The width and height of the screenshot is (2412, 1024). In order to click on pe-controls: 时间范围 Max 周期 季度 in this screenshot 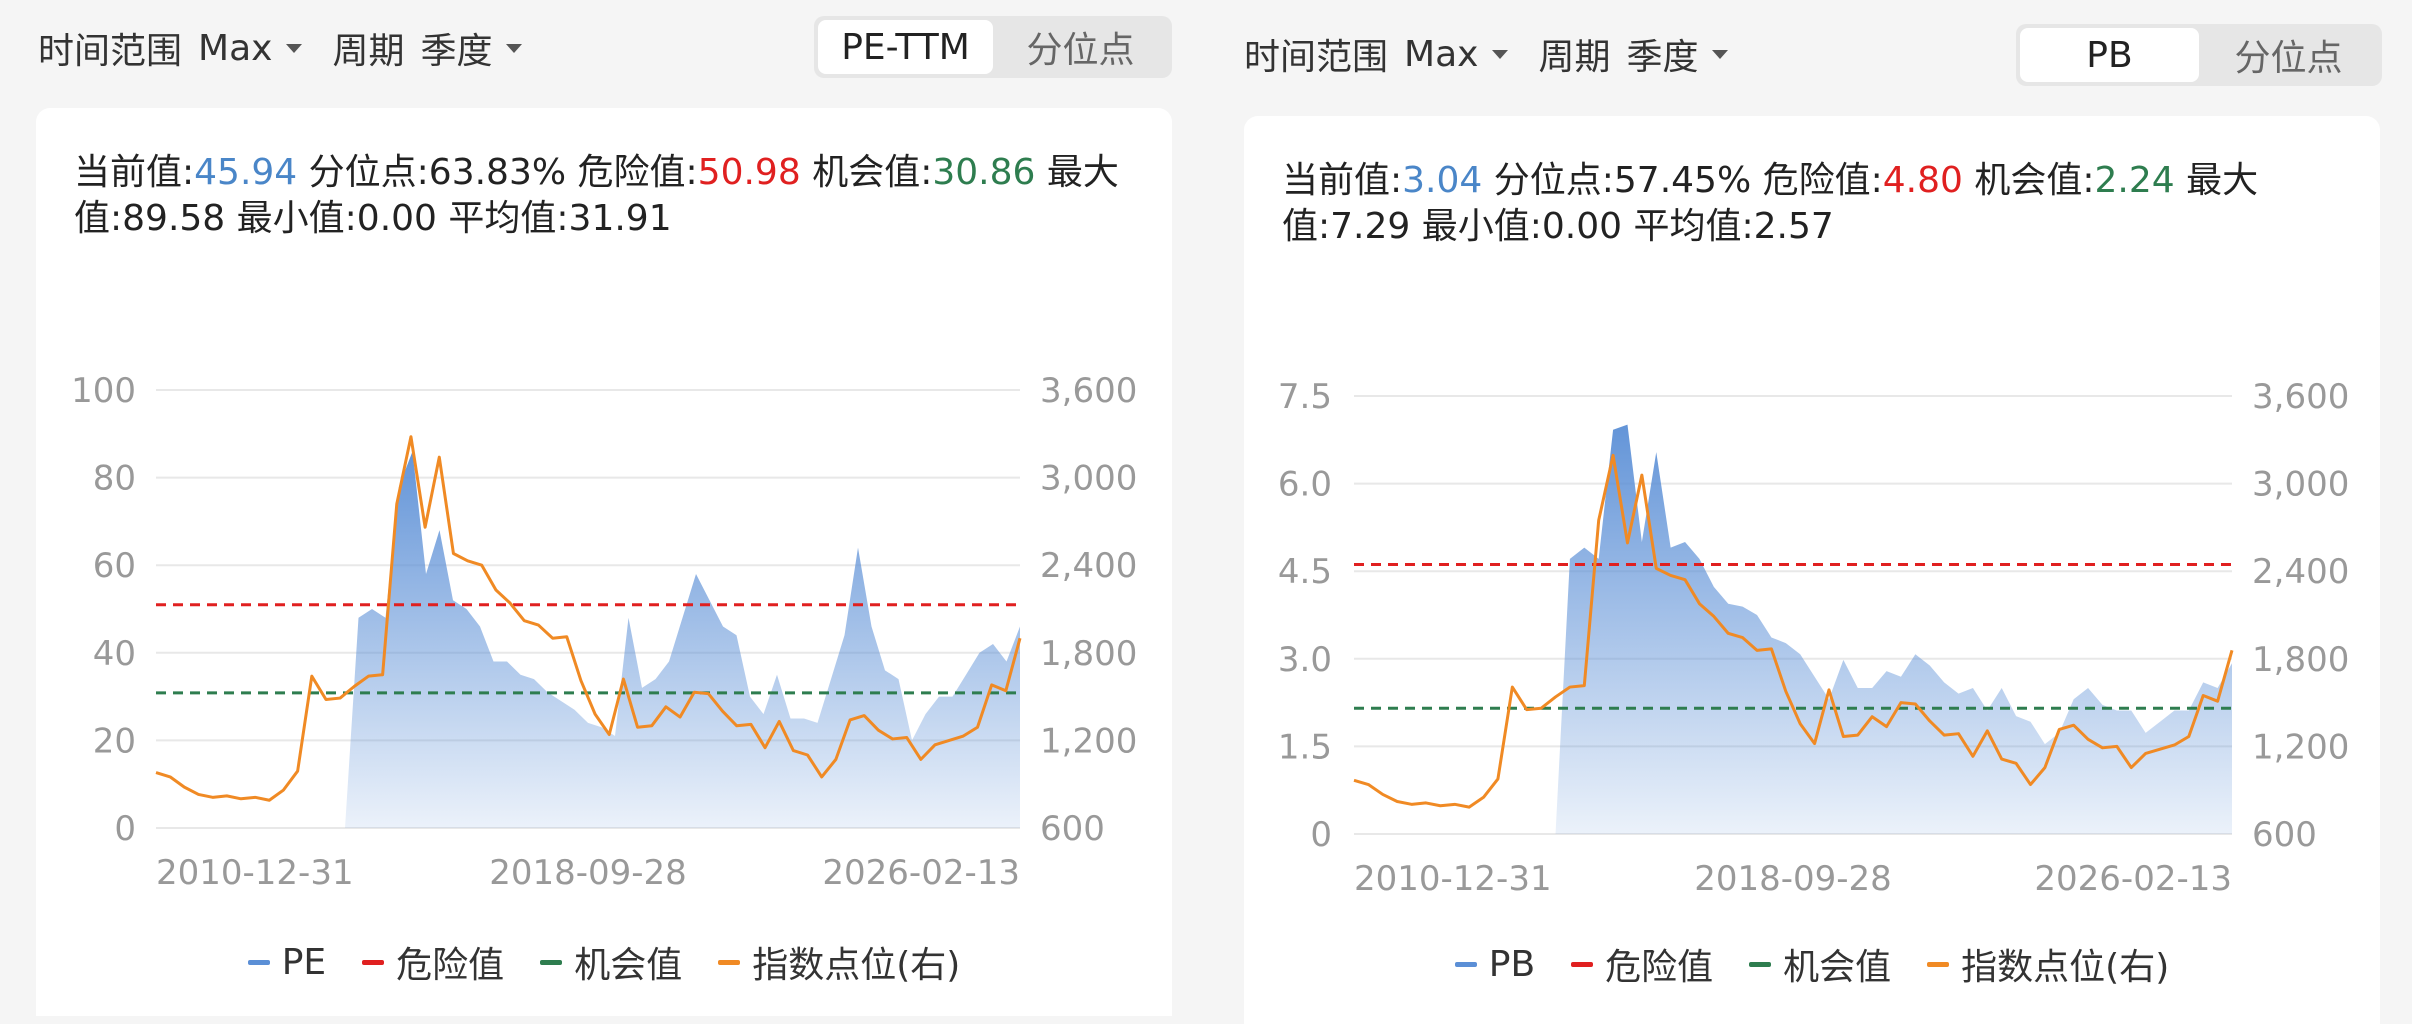, I will do `click(295, 48)`.